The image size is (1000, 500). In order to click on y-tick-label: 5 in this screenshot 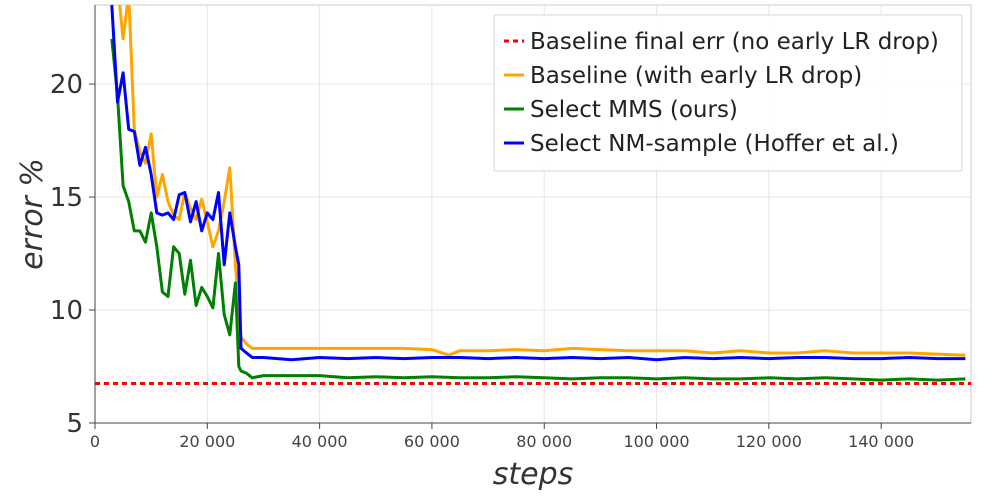, I will do `click(74, 424)`.